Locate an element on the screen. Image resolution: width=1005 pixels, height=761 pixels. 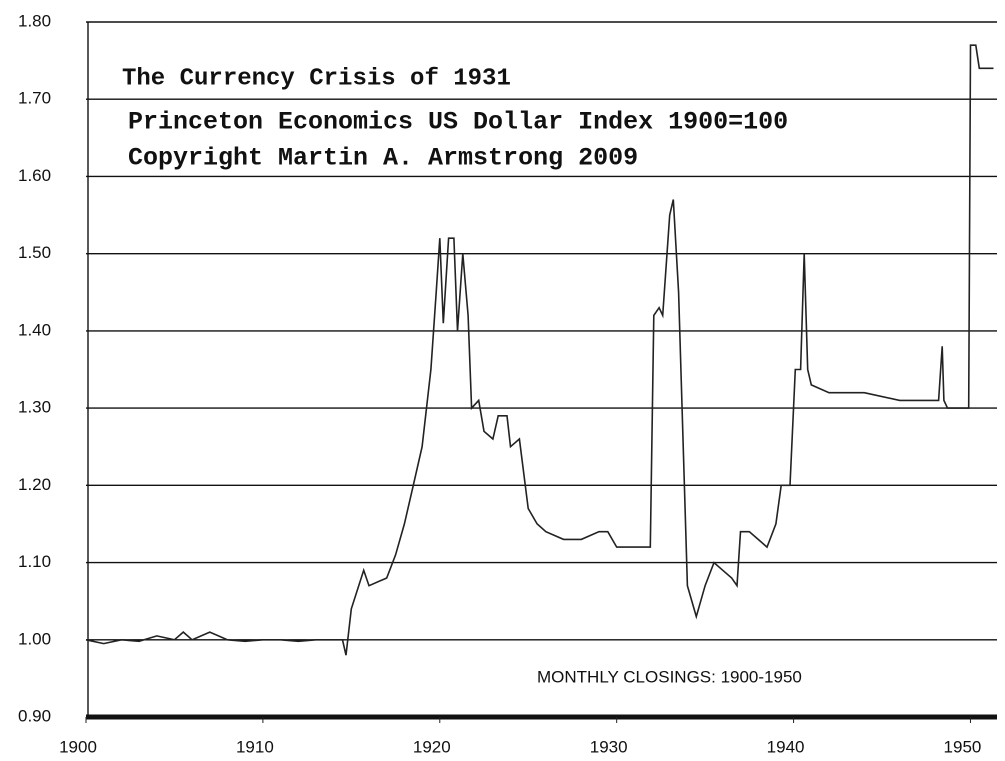
chart-title: The Currency Crisis of 1931 is located at coordinates (316, 78).